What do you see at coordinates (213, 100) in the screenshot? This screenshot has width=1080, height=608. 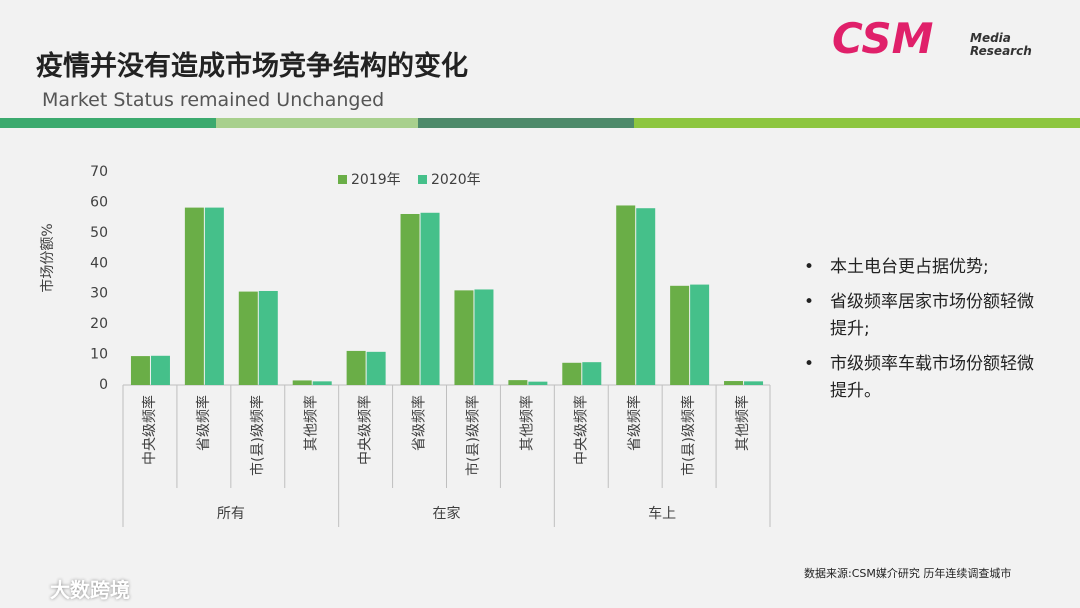 I see `subtitle: Market Status remained Unchanged` at bounding box center [213, 100].